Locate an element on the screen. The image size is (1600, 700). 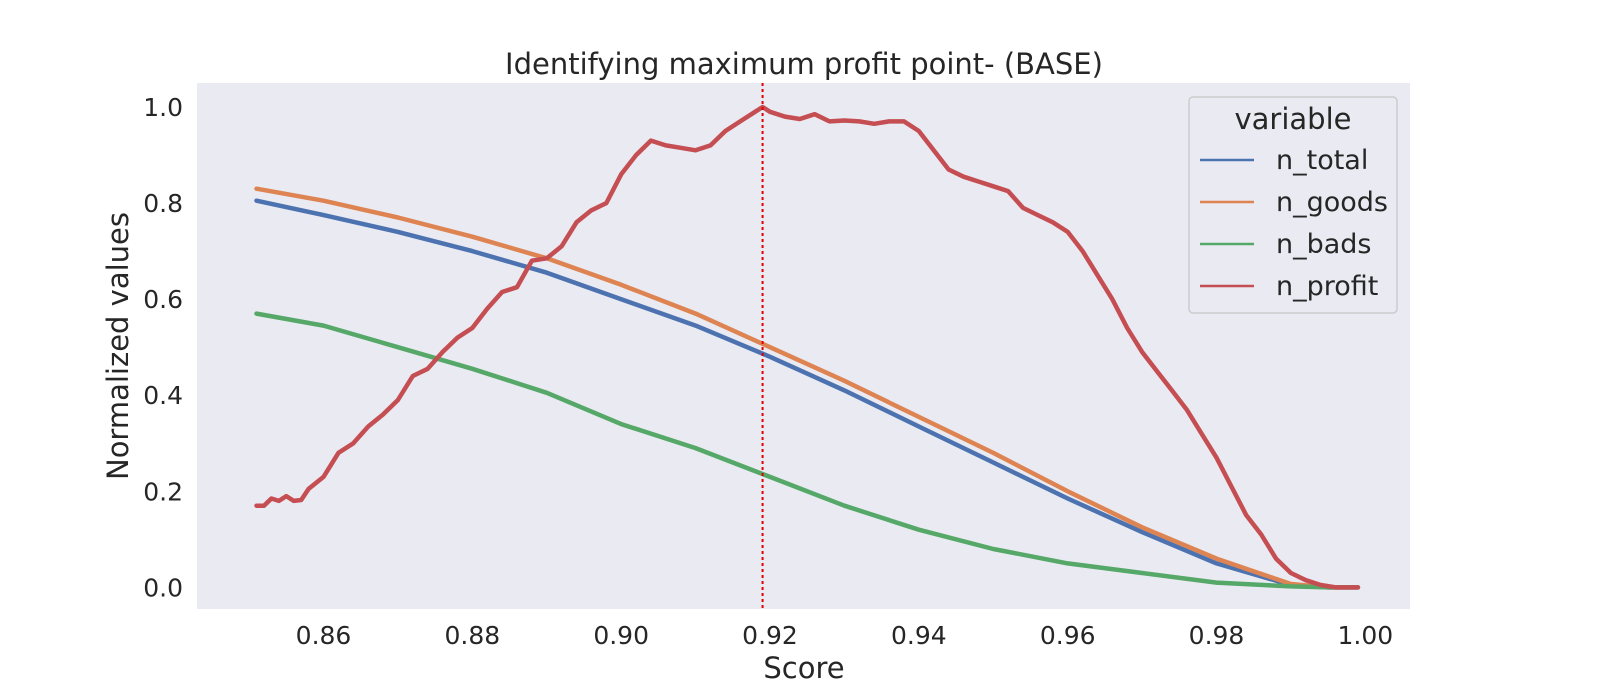
legend-items: n_total n_goods n_bads n_profit is located at coordinates (1294, 223).